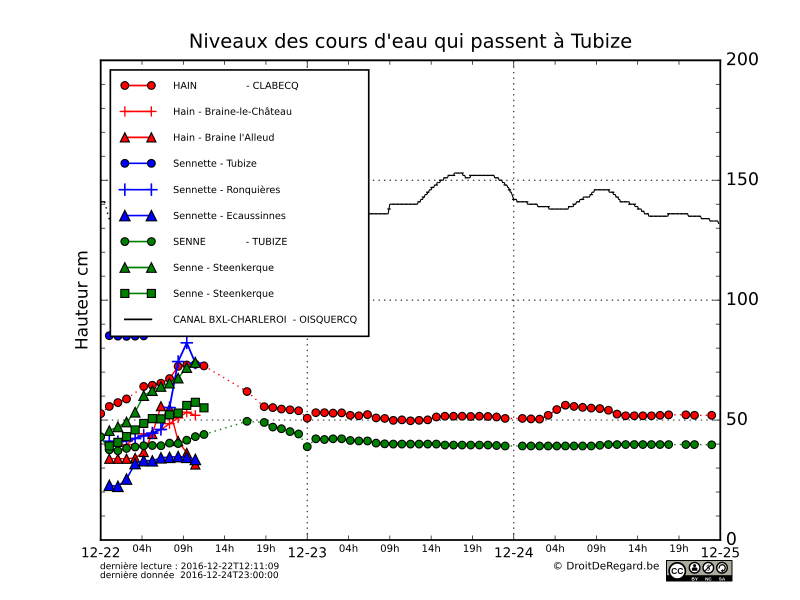 The image size is (800, 600). Describe the element at coordinates (708, 579) in the screenshot. I see `svg-text: NC` at that location.